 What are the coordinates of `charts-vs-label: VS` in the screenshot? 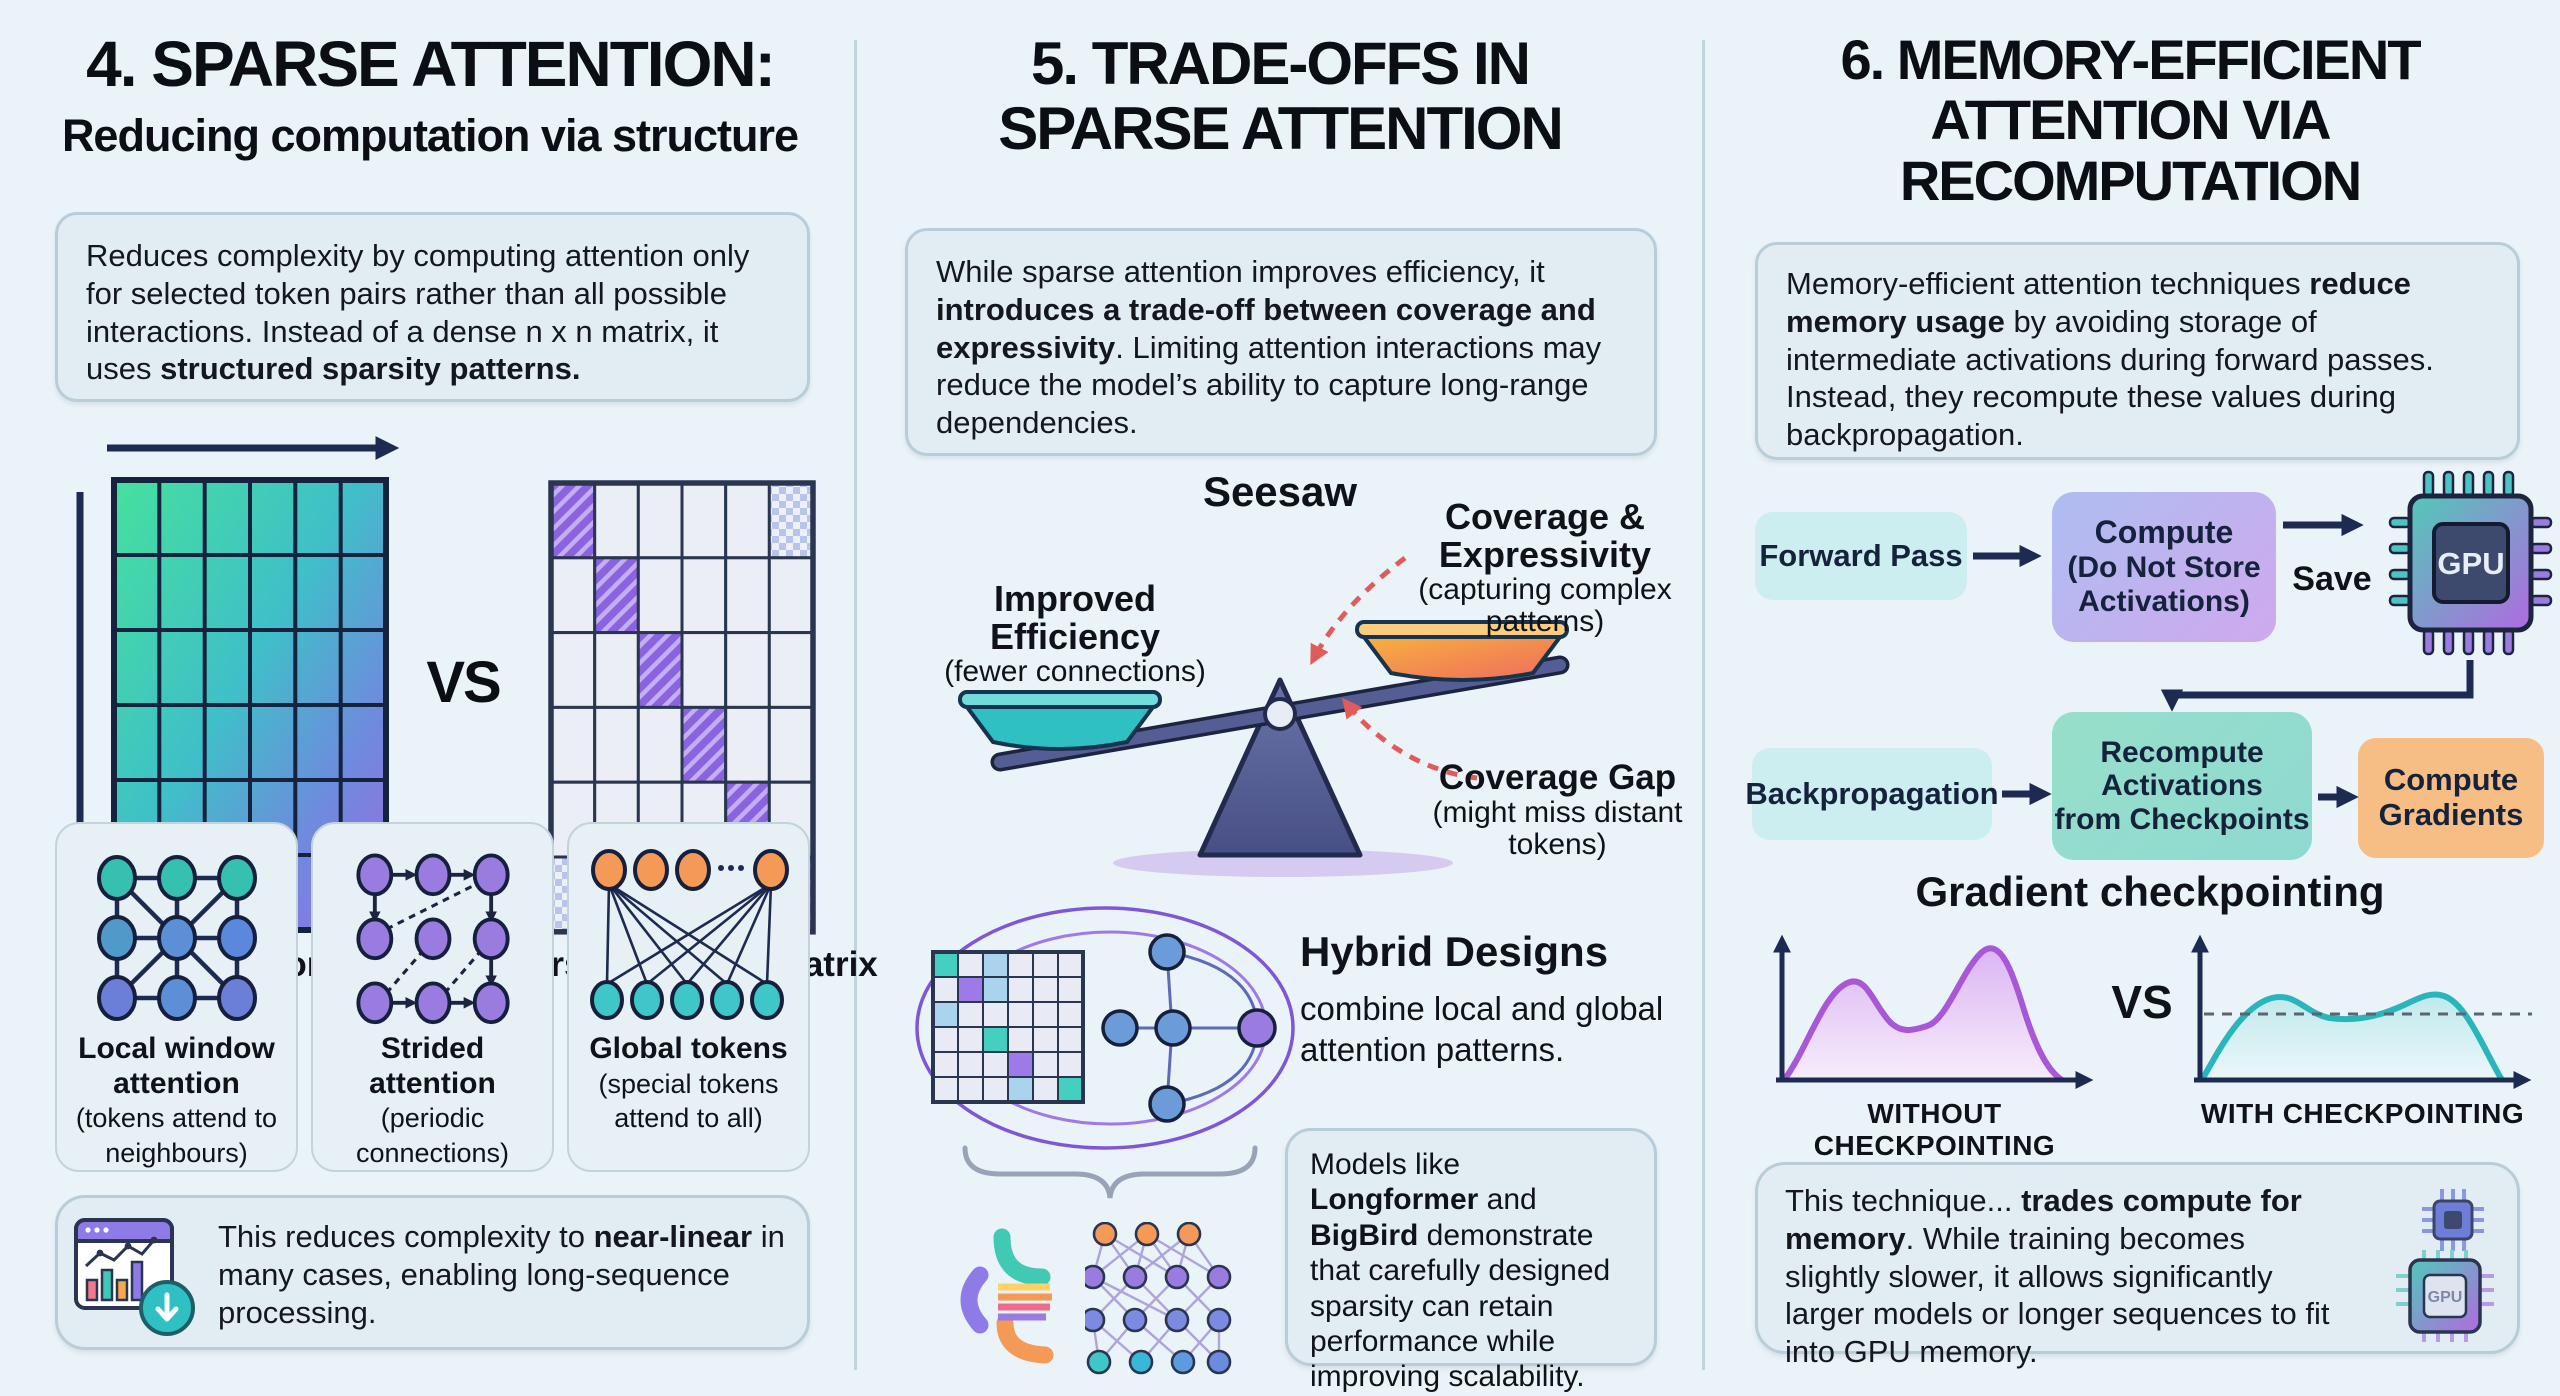 It's located at (2142, 1002).